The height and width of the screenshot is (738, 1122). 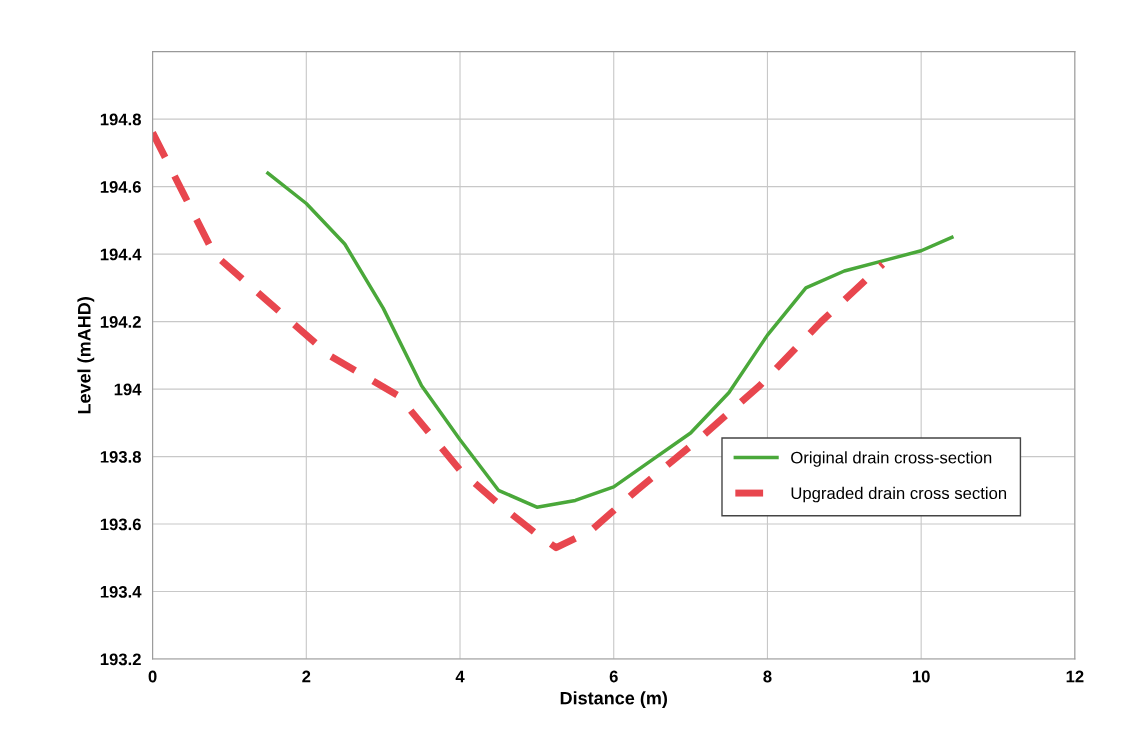 What do you see at coordinates (121, 591) in the screenshot?
I see `y-tick-label: 193.4` at bounding box center [121, 591].